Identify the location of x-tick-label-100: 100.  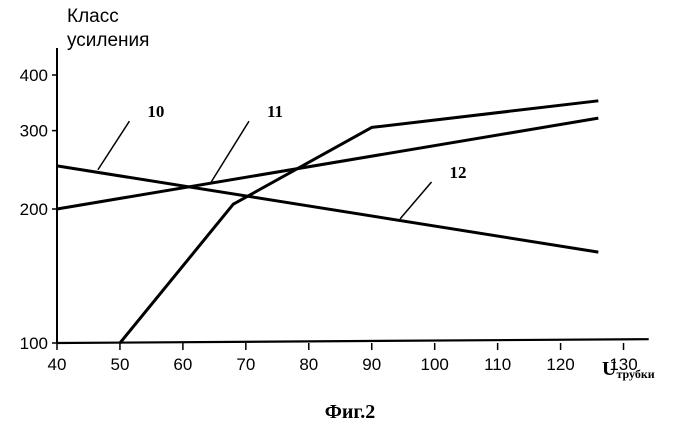
(434, 364).